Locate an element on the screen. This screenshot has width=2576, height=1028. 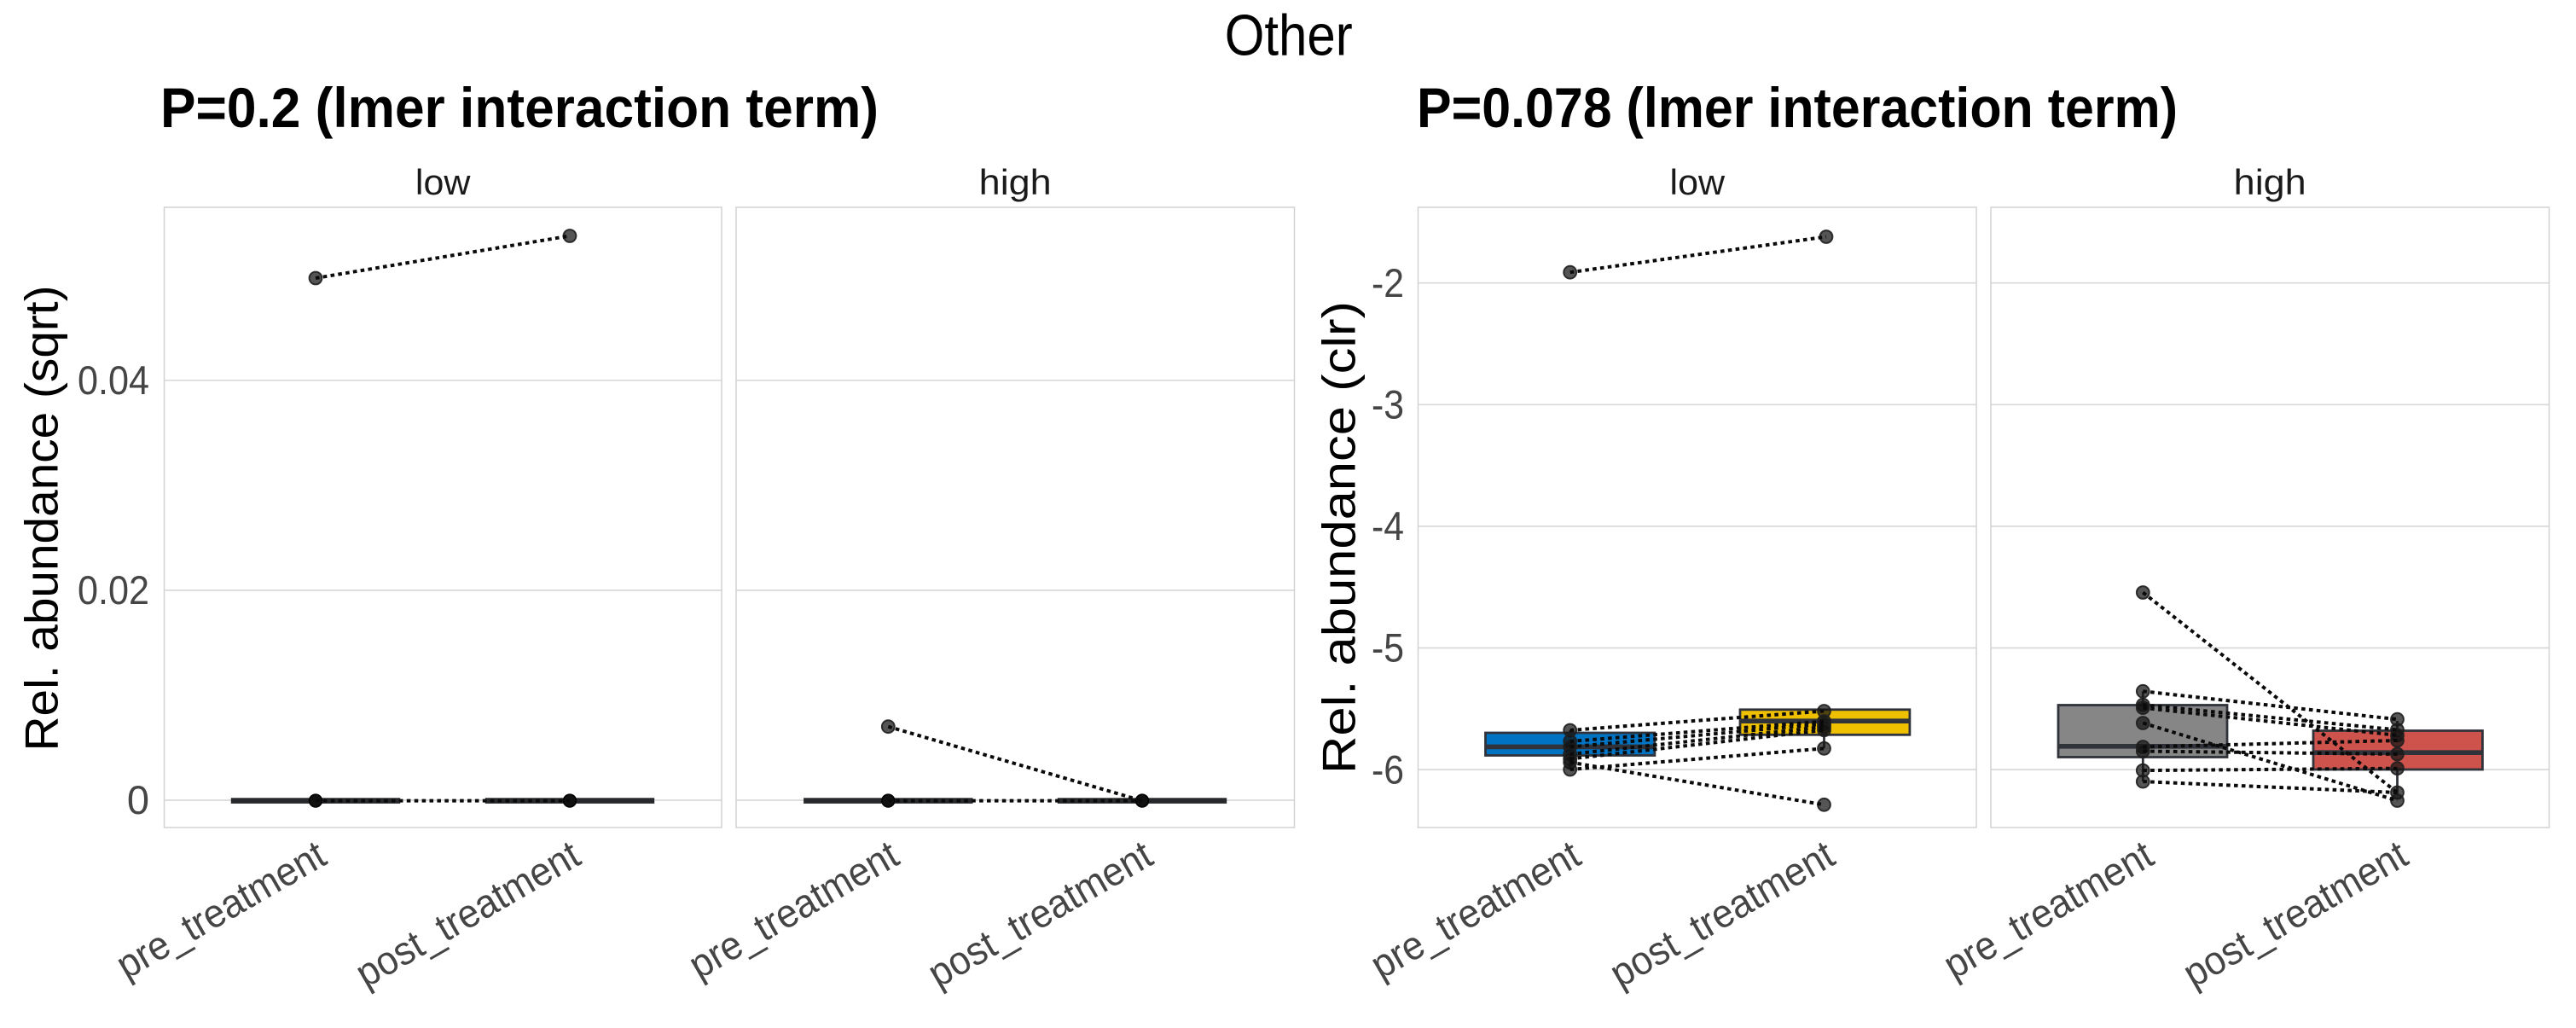
svg-text: -6 is located at coordinates (1388, 769).